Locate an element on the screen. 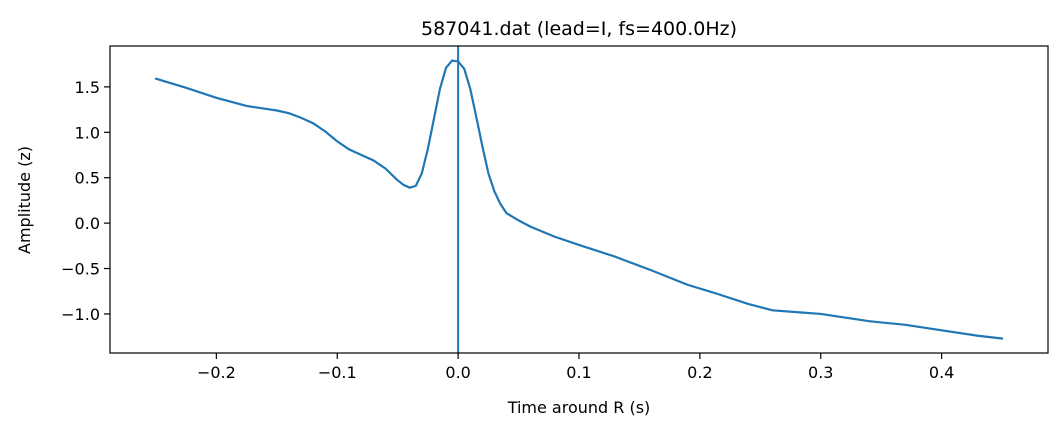 This screenshot has height=435, width=1064. x-axis: −0.2 −0.1 0.0 0.1 0.2 0.3 0.4 is located at coordinates (575, 367).